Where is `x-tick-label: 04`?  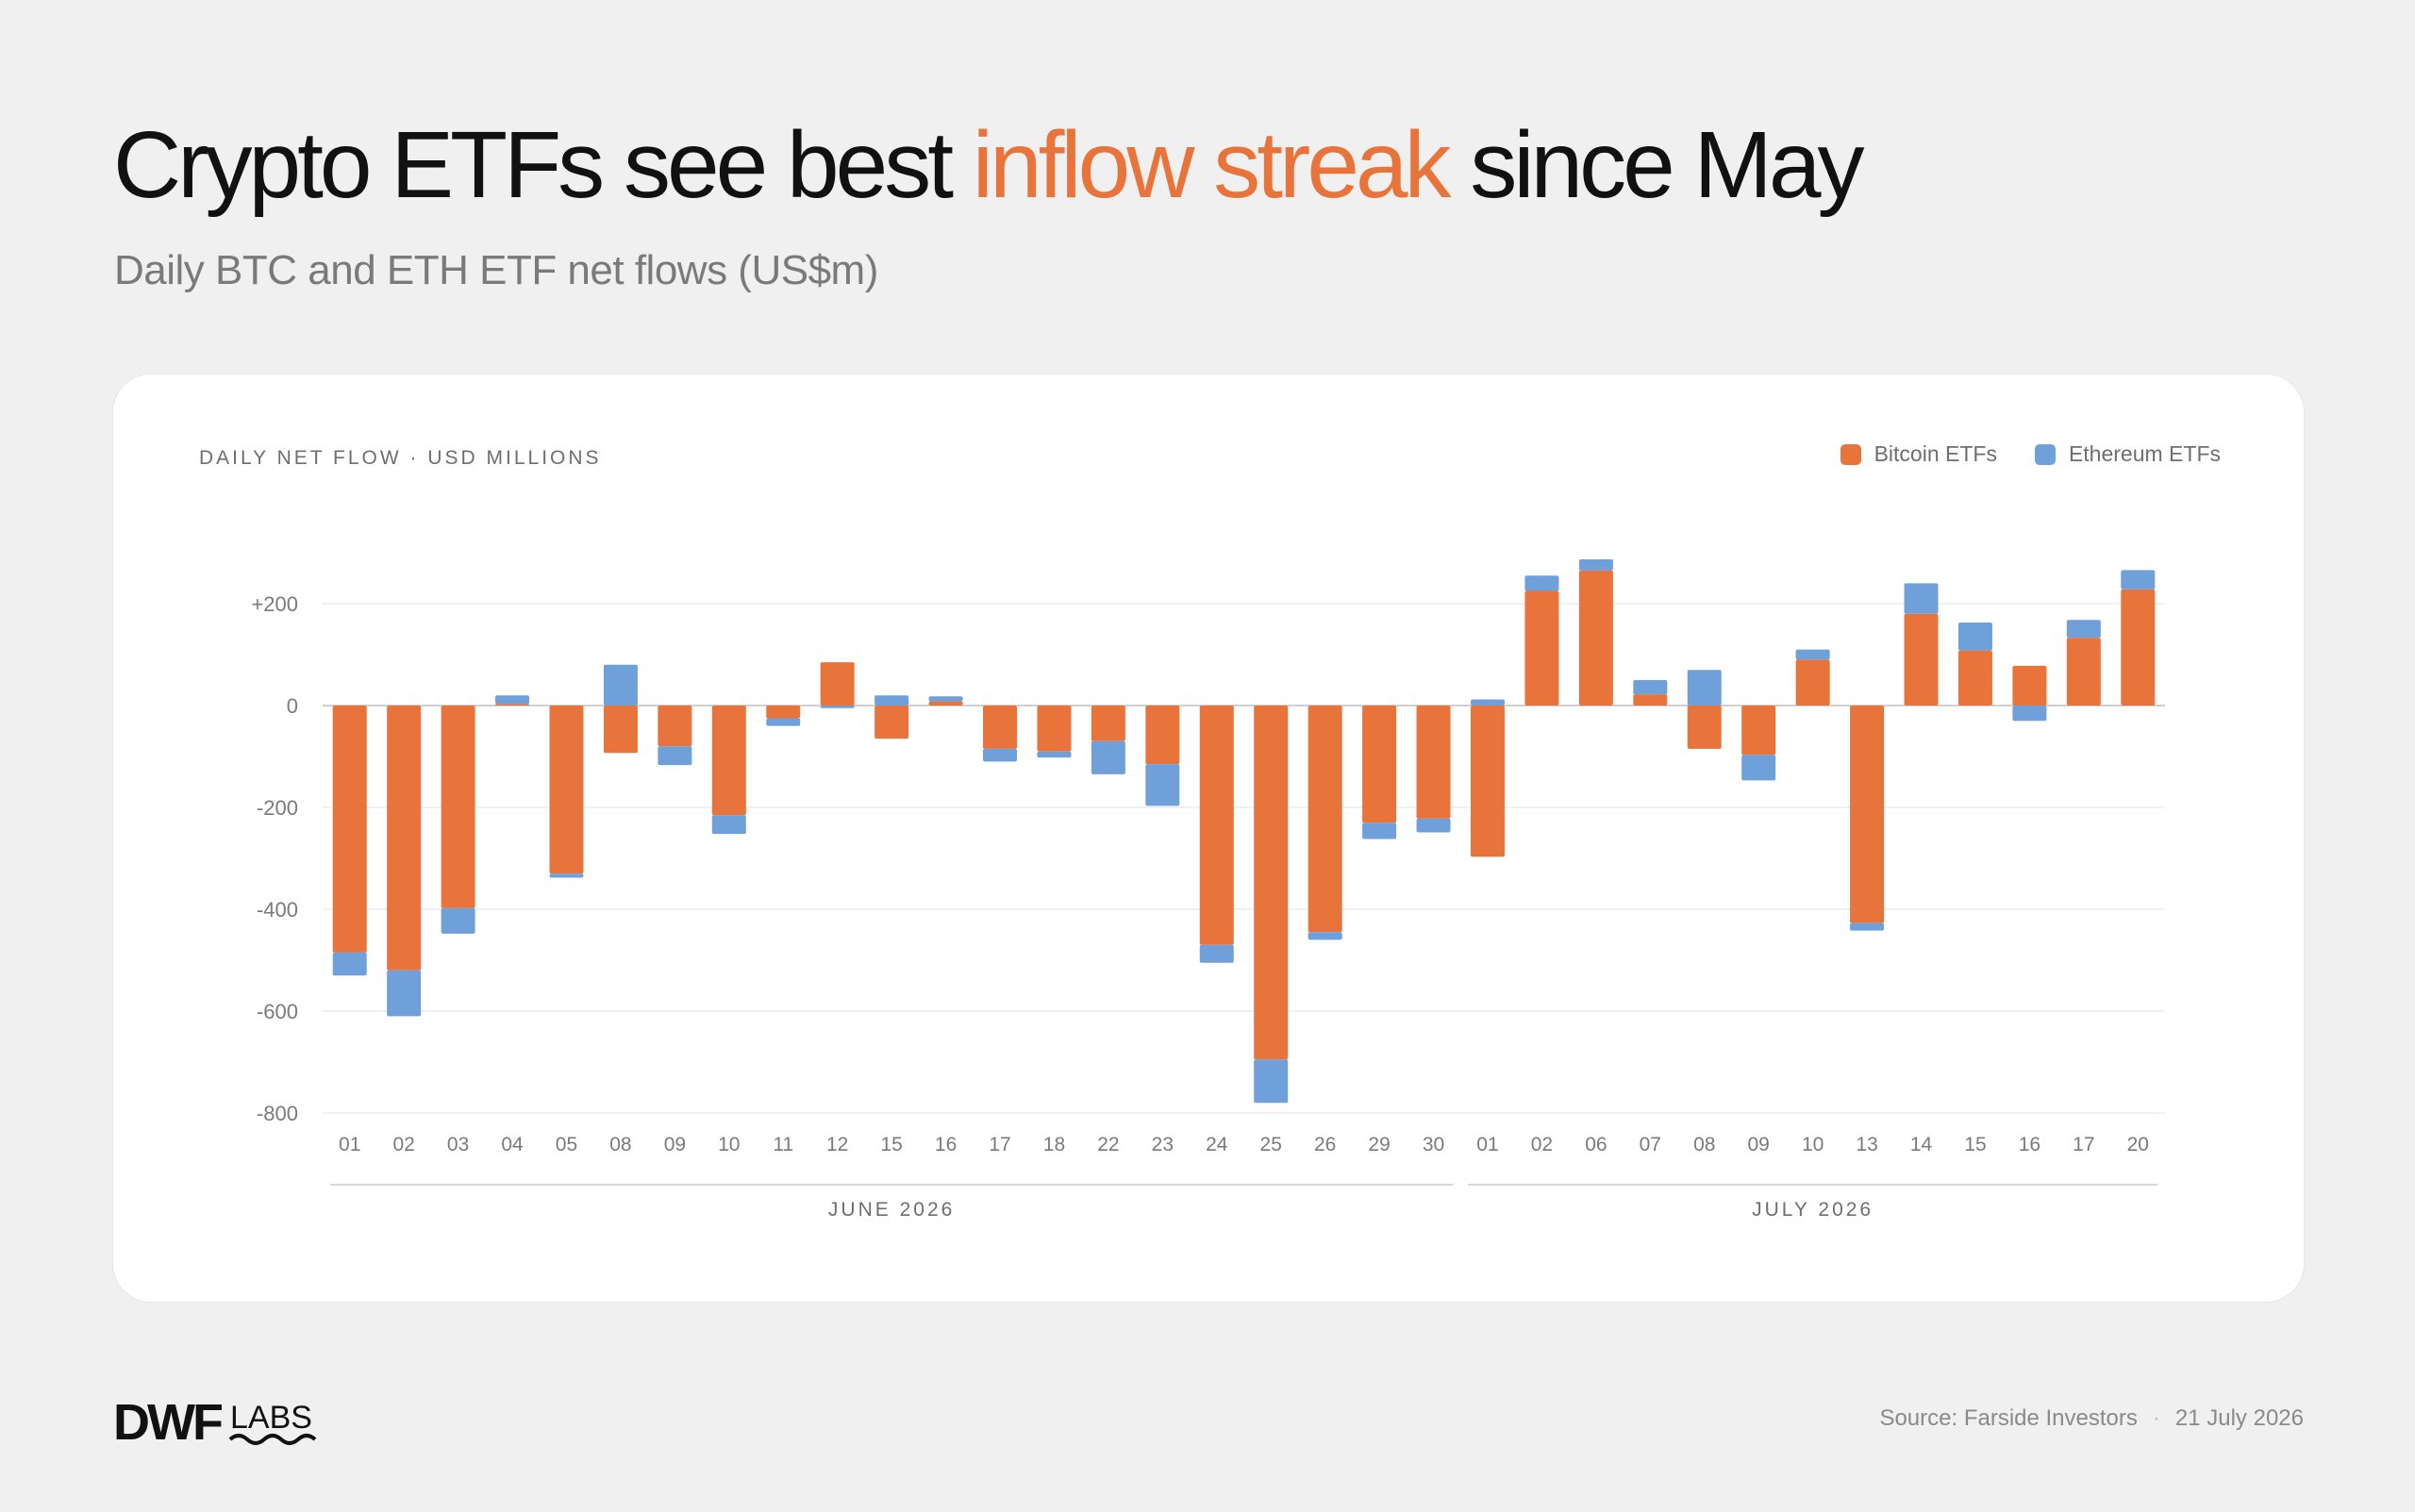
x-tick-label: 04 is located at coordinates (512, 1144).